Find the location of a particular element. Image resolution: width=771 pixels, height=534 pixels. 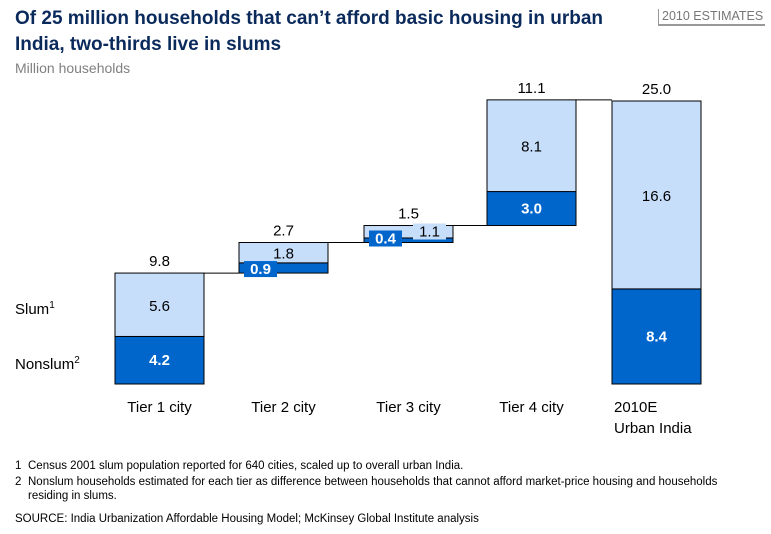

estimates-badge: 2010 ESTIMATES is located at coordinates (712, 17).